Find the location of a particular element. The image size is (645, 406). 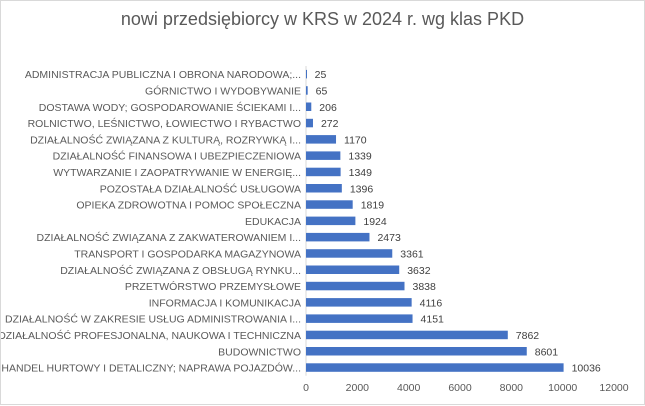

data-label: 10036 is located at coordinates (586, 369).